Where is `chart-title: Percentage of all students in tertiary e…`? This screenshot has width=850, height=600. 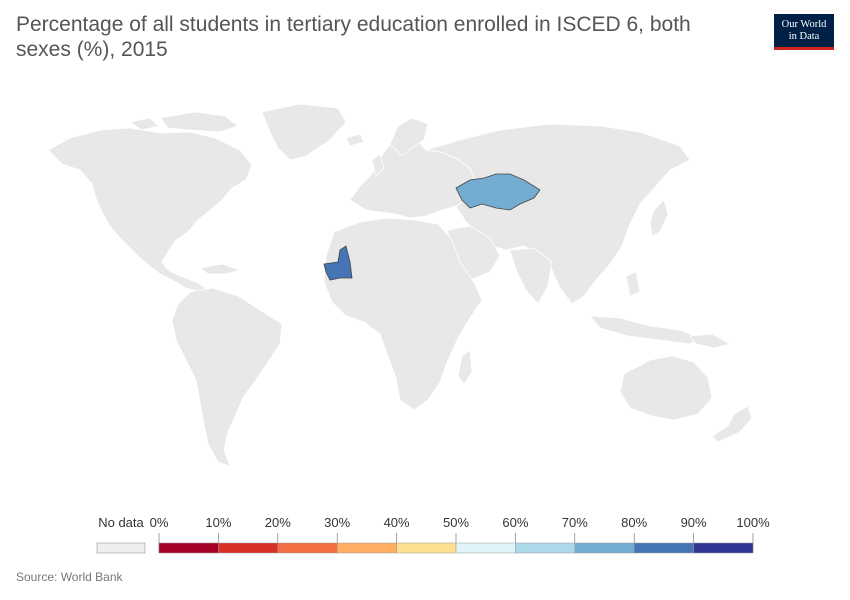 chart-title: Percentage of all students in tertiary e… is located at coordinates (353, 37).